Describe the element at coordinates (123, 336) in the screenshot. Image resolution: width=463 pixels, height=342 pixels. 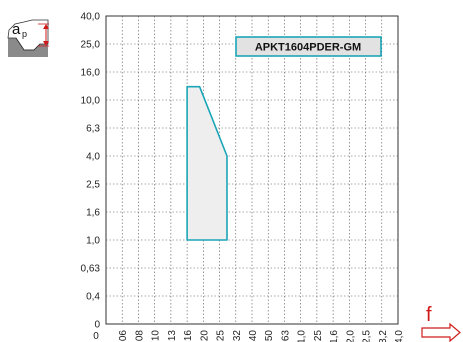
I see `x-tick-label: ,06` at that location.